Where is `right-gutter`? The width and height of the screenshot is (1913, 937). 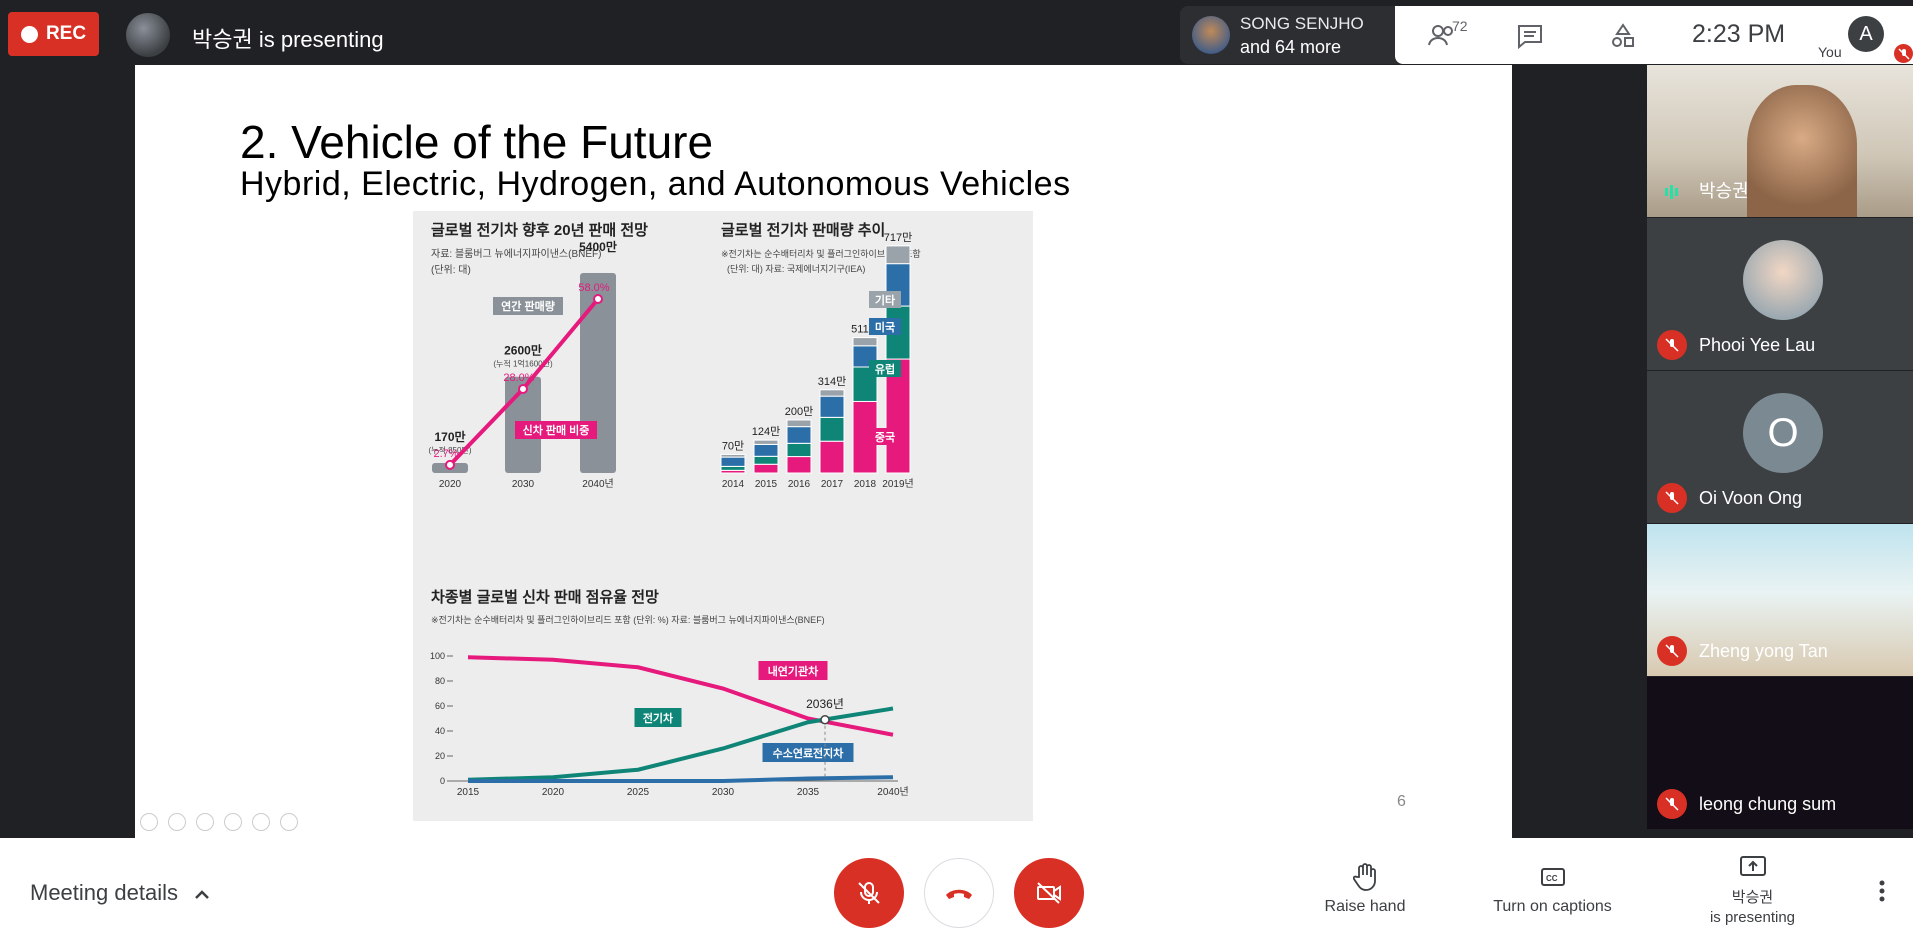 right-gutter is located at coordinates (1579, 451).